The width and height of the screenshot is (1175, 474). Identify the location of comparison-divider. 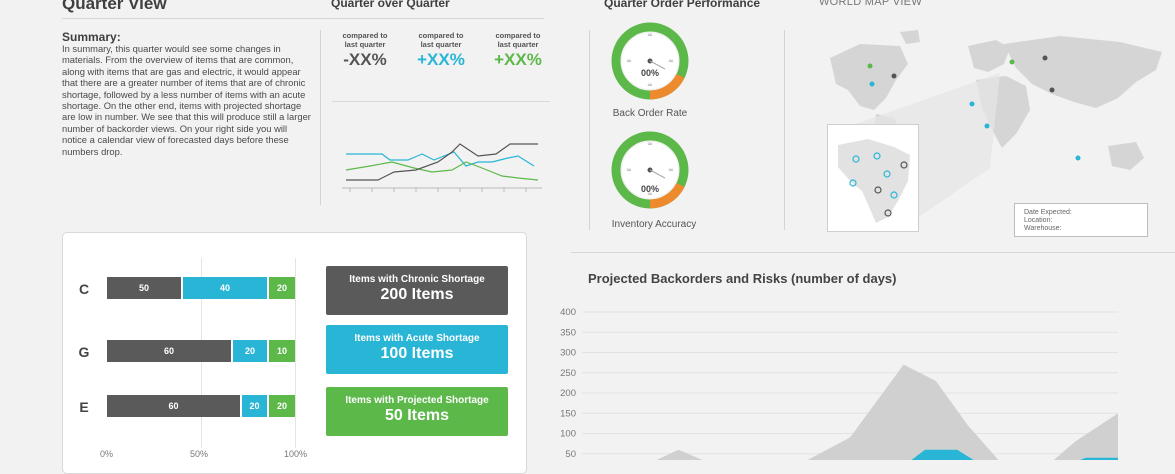
(441, 101).